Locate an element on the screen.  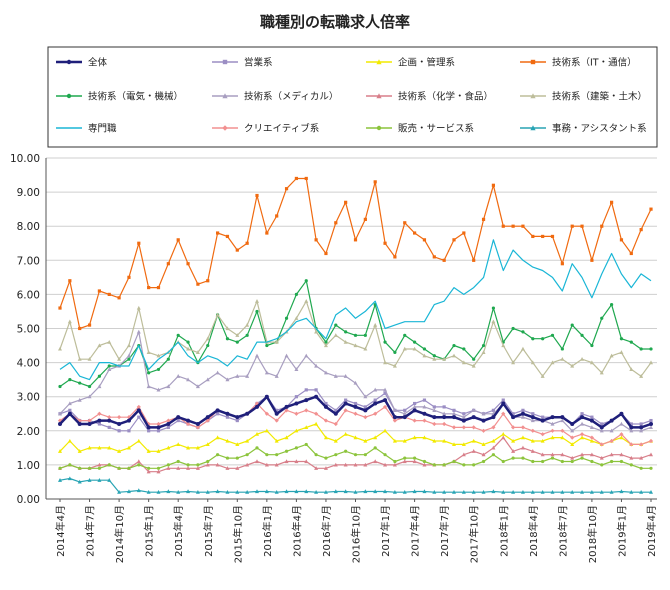
chart-title: 職種別の転職求人倍率 is located at coordinates (335, 22).